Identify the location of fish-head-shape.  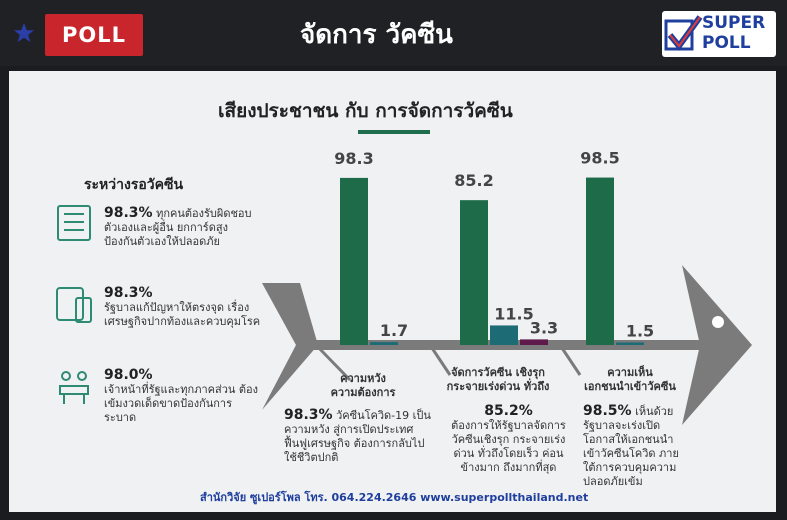
(717, 345).